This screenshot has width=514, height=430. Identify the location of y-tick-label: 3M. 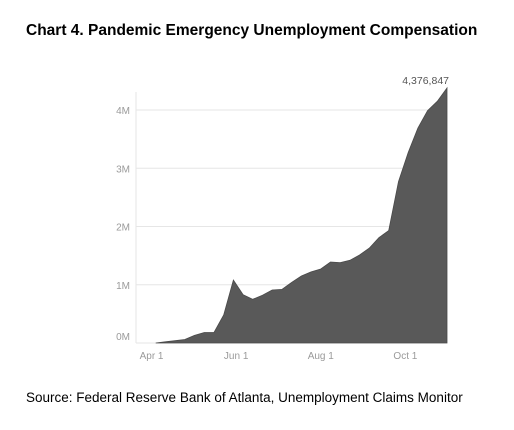
(123, 169).